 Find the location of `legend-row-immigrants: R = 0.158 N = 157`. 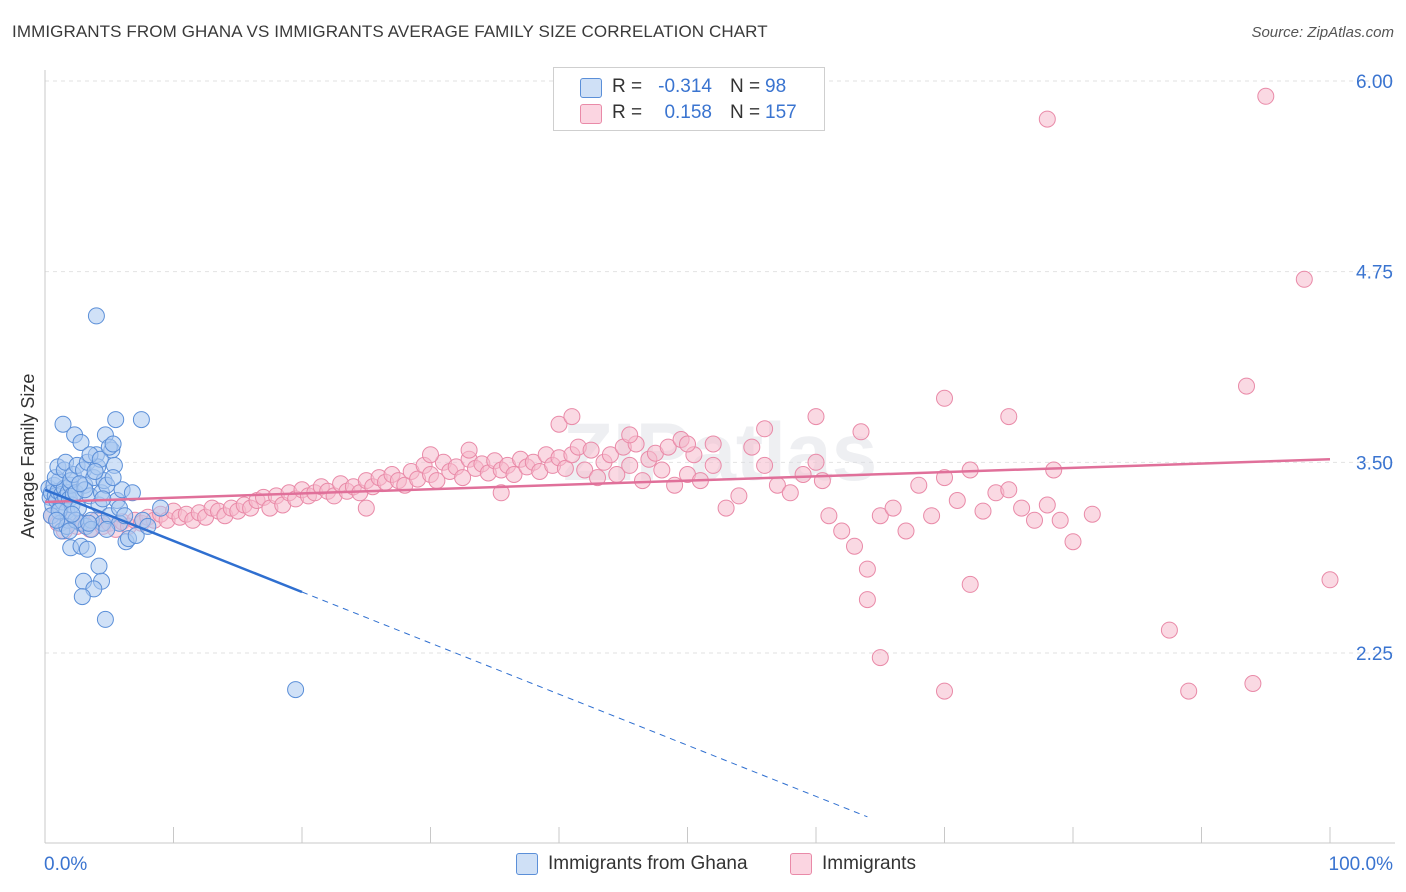

legend-row-immigrants: R = 0.158 N = 157 is located at coordinates (689, 114).